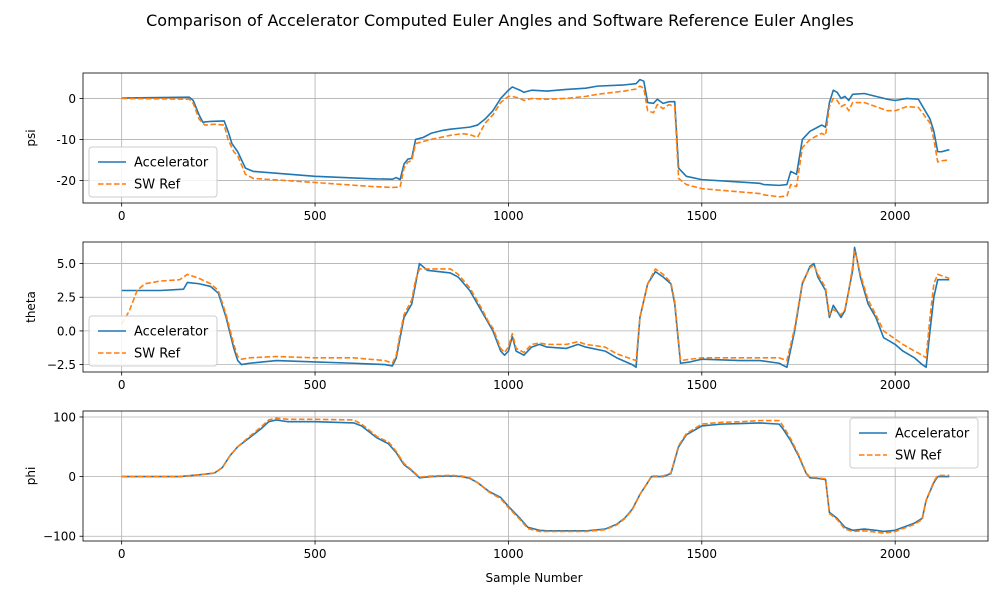  Describe the element at coordinates (31, 307) in the screenshot. I see `y-axis-label: theta` at that location.